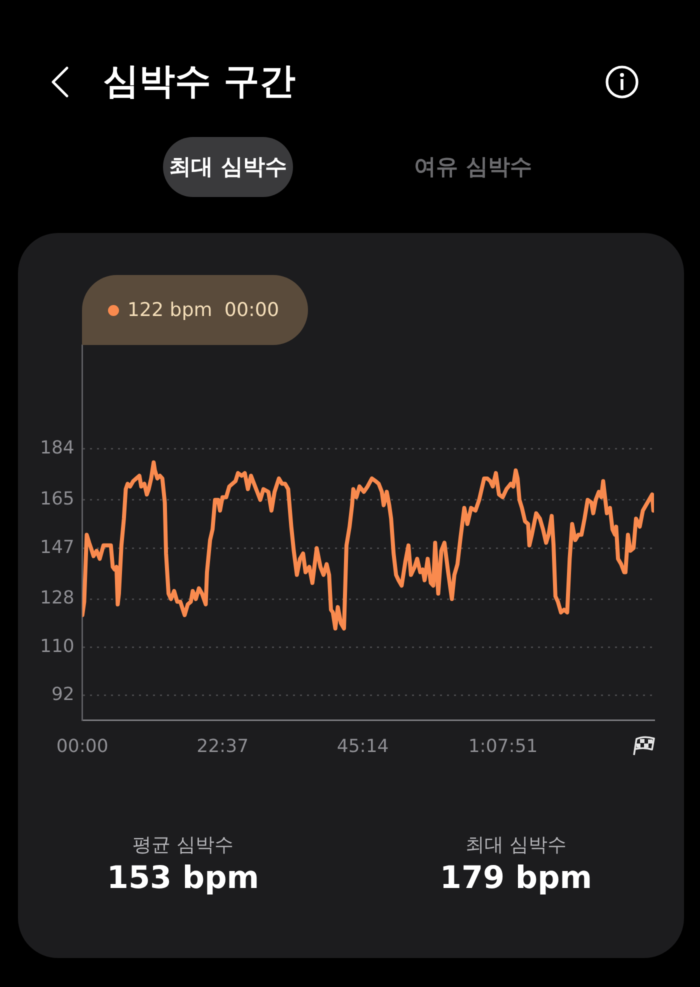  Describe the element at coordinates (203, 310) in the screenshot. I see `text: 122 bpm 00:00` at that location.